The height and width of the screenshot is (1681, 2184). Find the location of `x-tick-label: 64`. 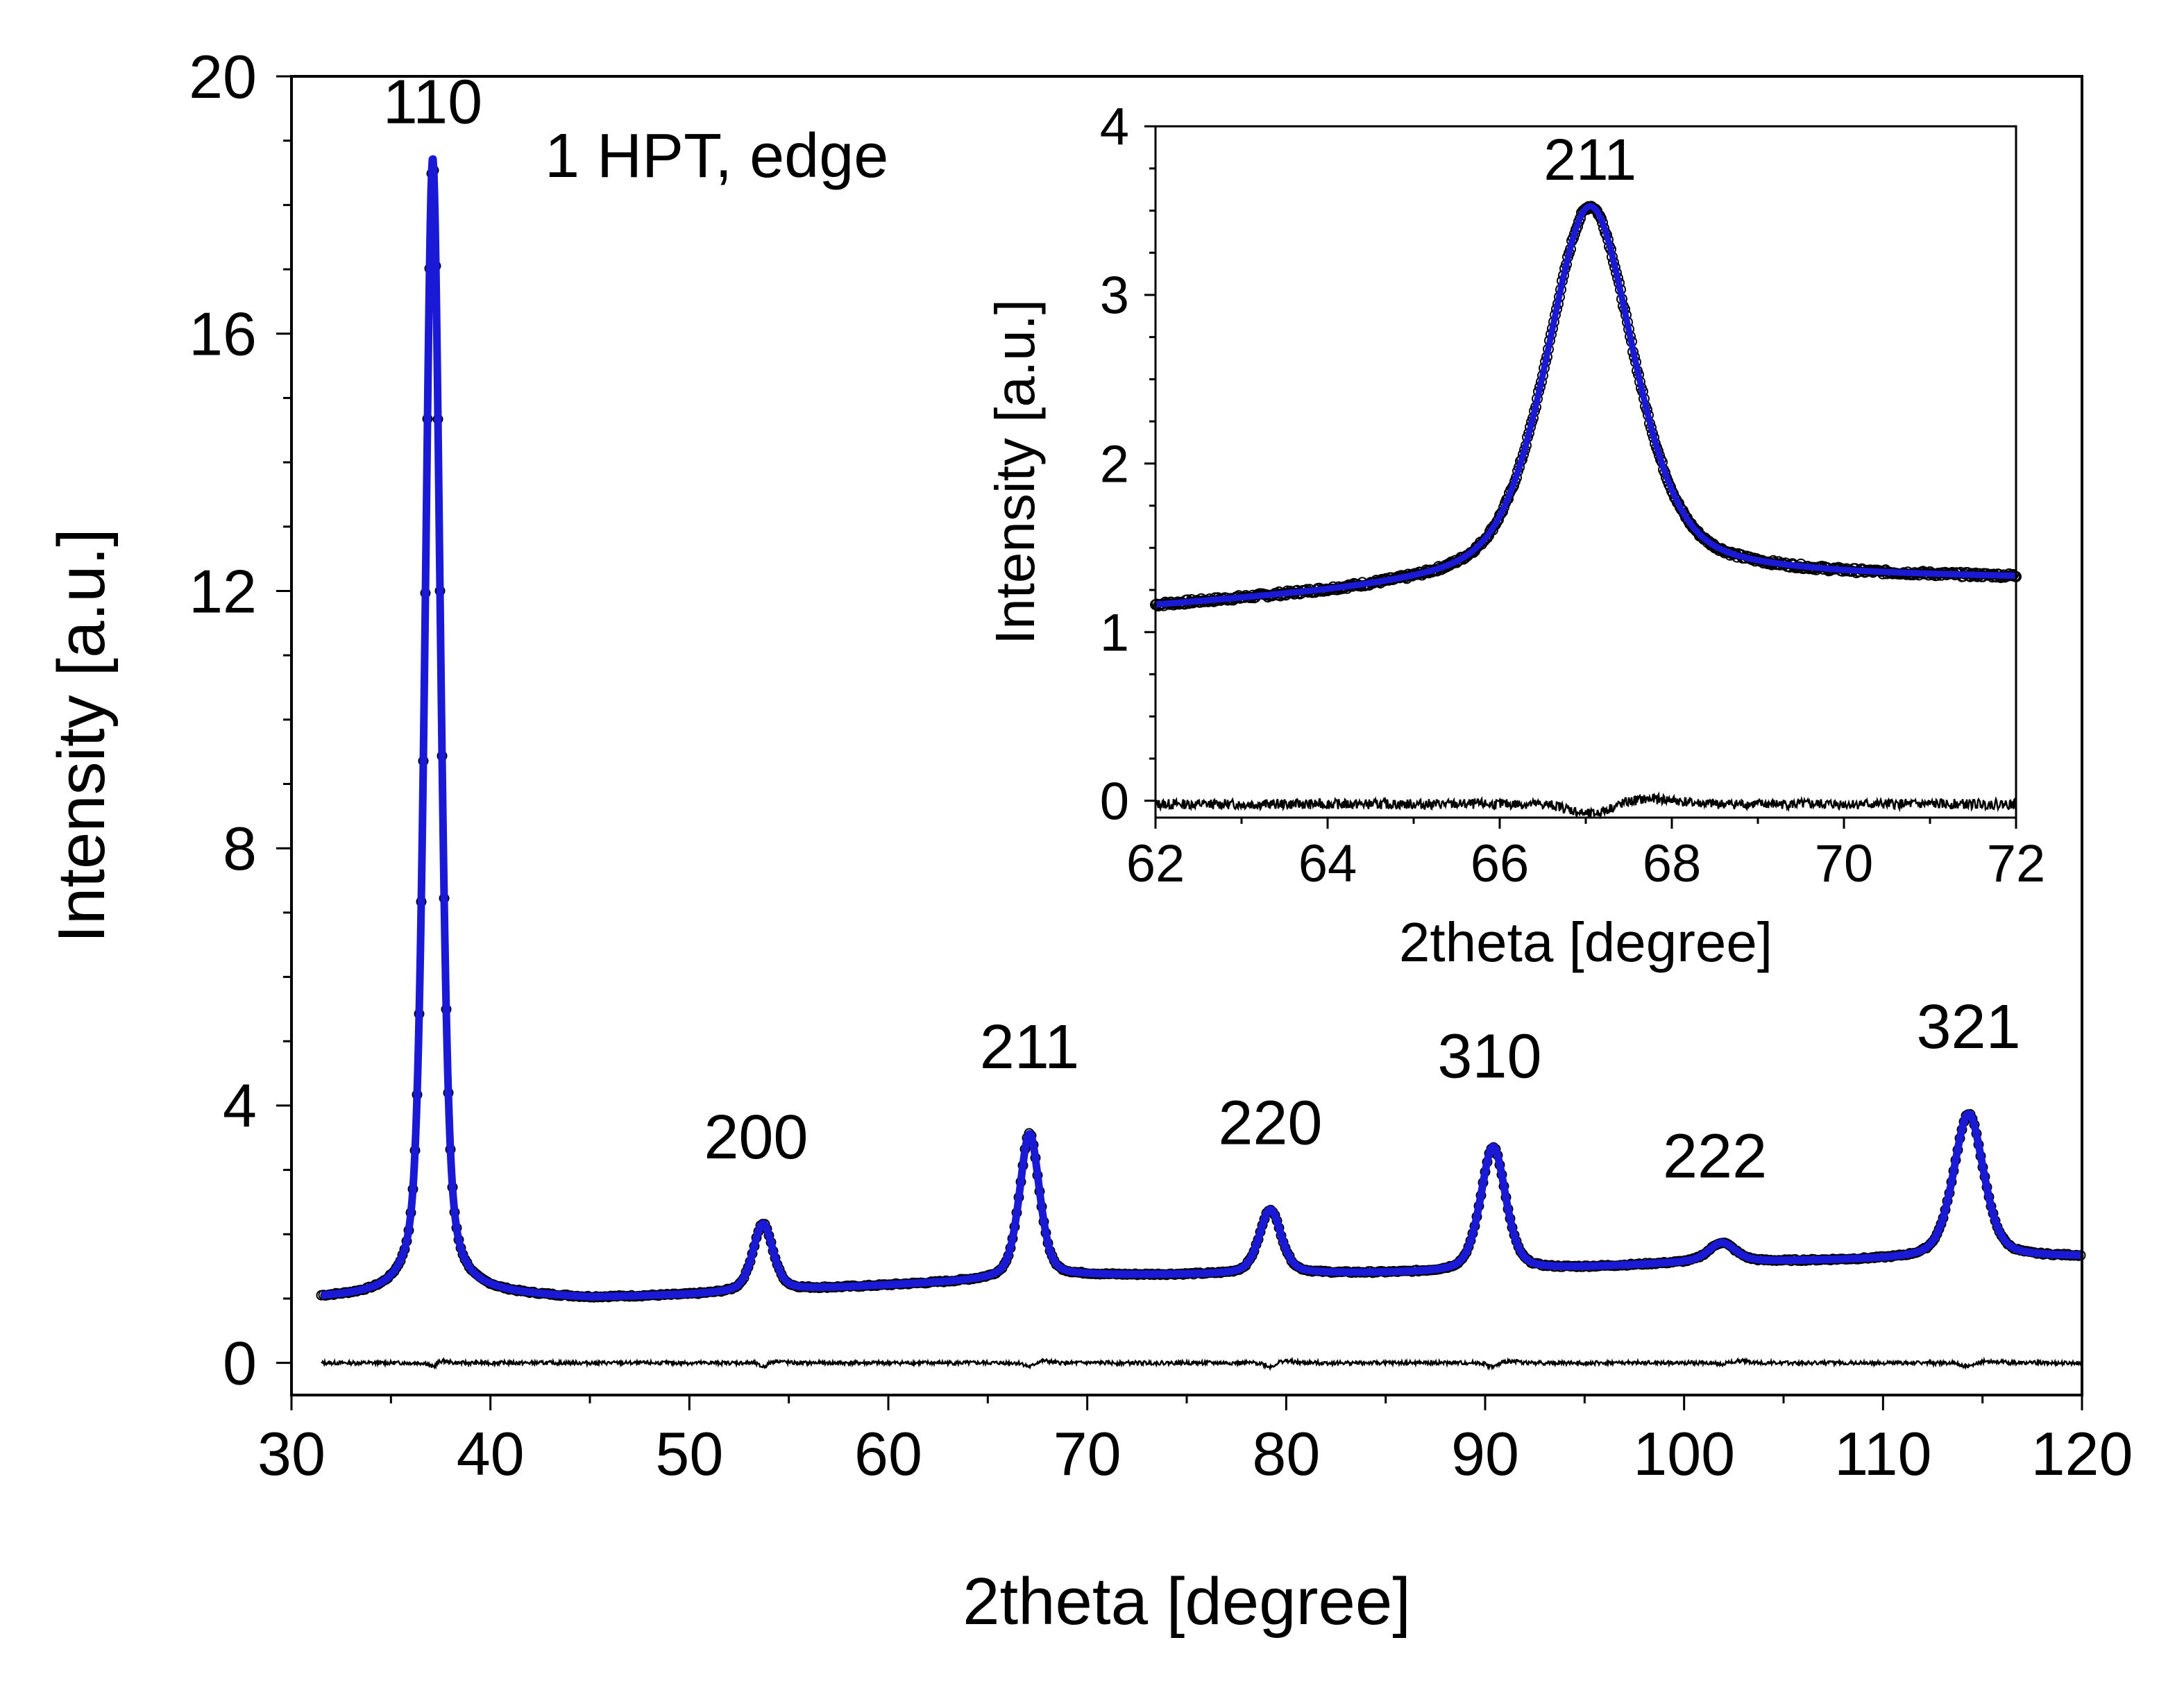

x-tick-label: 64 is located at coordinates (1327, 864).